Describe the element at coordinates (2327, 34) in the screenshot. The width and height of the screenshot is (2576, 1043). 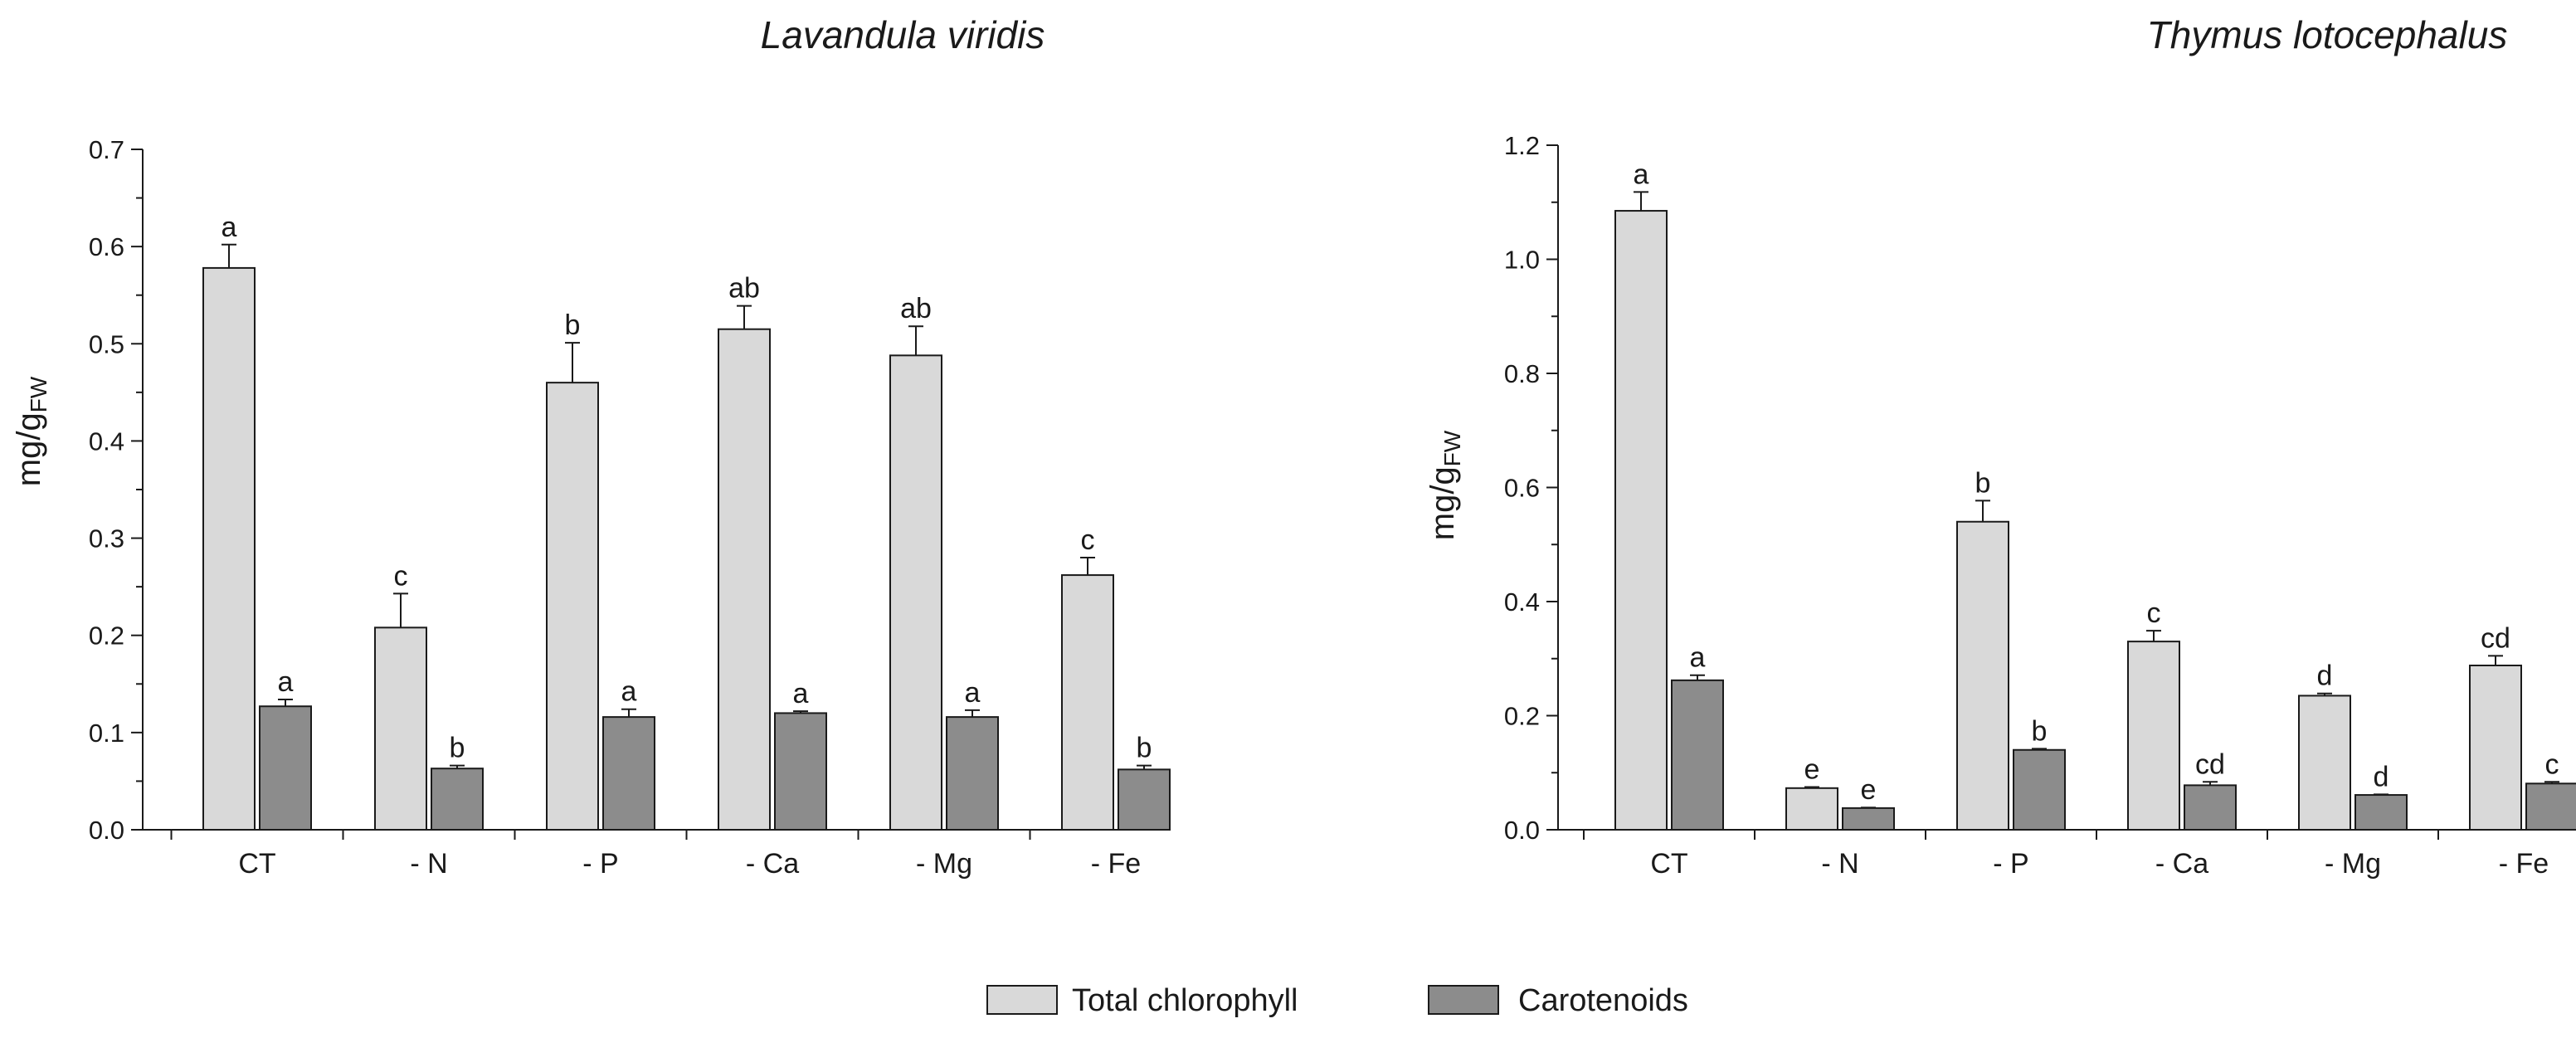
I see `chart-title: Thymus lotocephalus` at that location.